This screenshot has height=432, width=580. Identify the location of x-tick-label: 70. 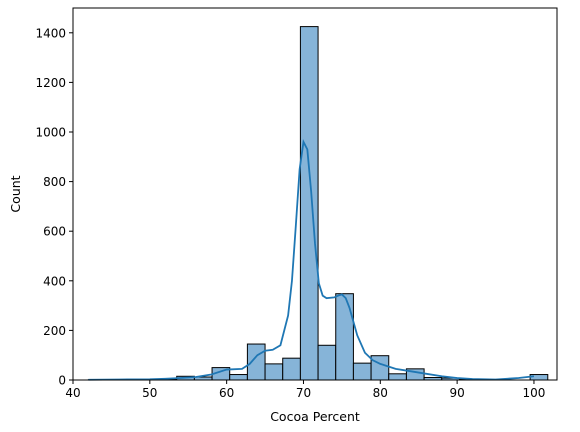
(303, 393).